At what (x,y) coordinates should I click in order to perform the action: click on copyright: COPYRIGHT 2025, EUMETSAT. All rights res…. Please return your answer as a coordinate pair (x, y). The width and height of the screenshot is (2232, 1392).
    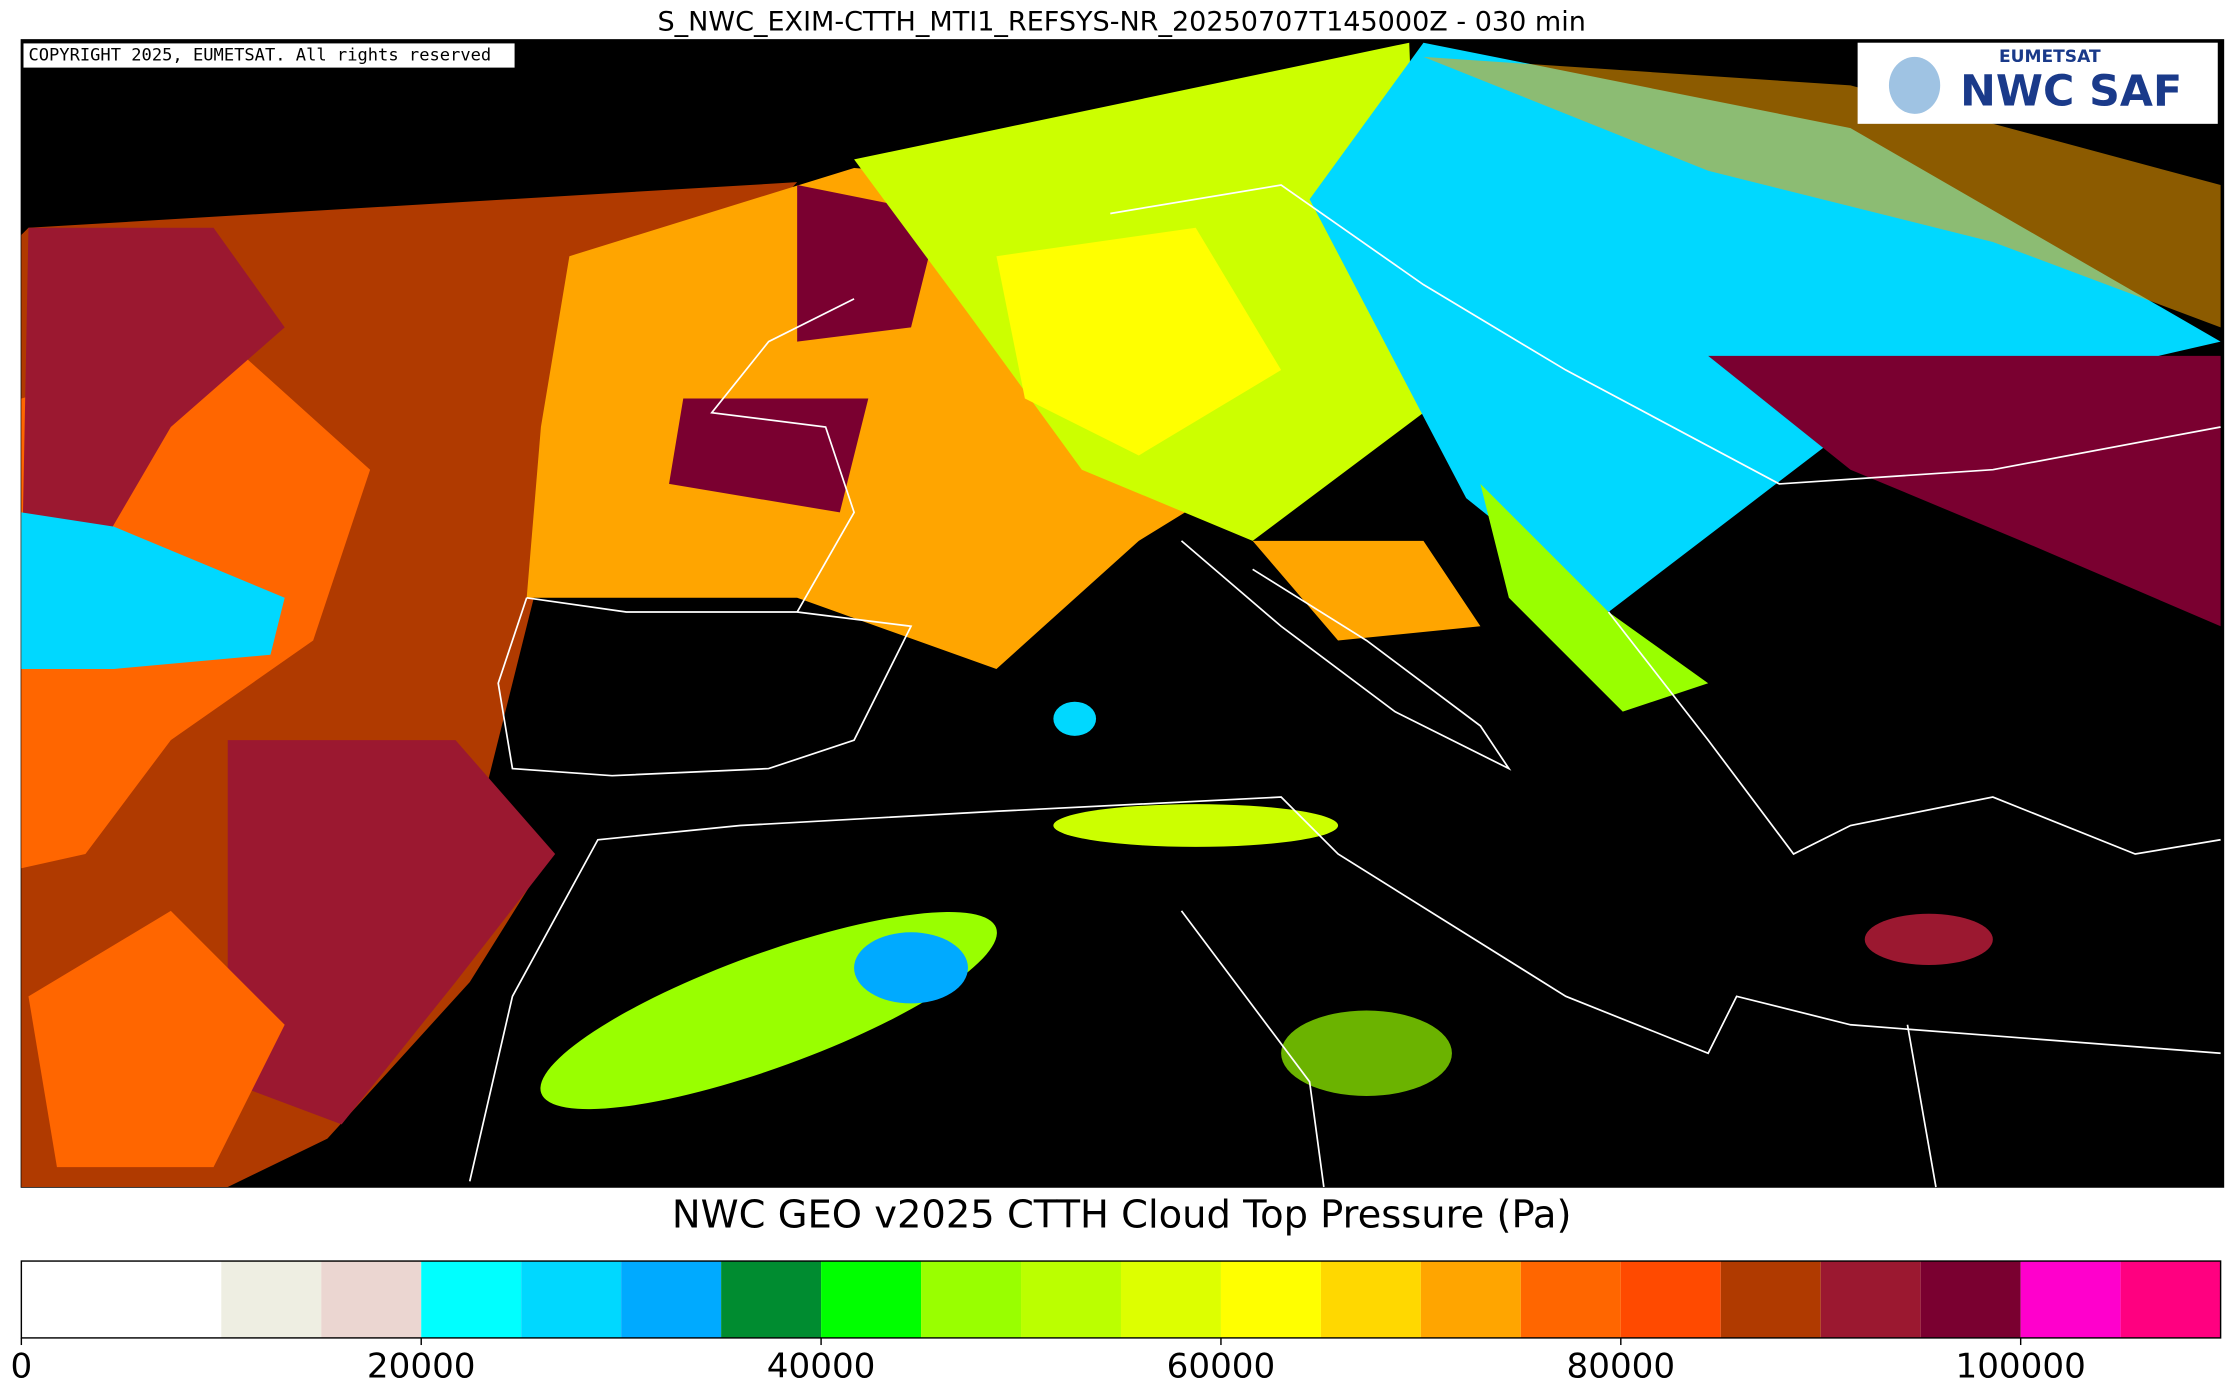
    Looking at the image, I should click on (259, 56).